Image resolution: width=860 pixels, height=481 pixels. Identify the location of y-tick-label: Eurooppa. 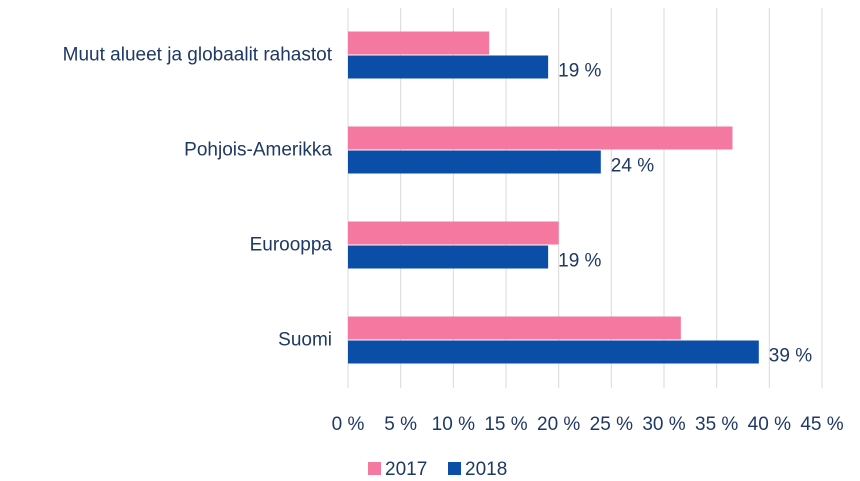
(291, 245).